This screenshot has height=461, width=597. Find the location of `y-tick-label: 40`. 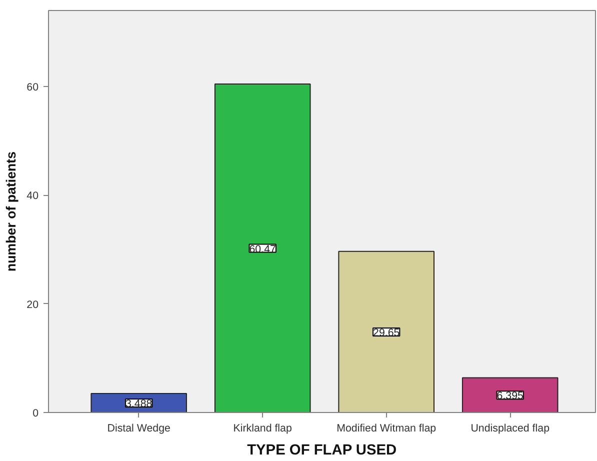

y-tick-label: 40 is located at coordinates (32, 196).